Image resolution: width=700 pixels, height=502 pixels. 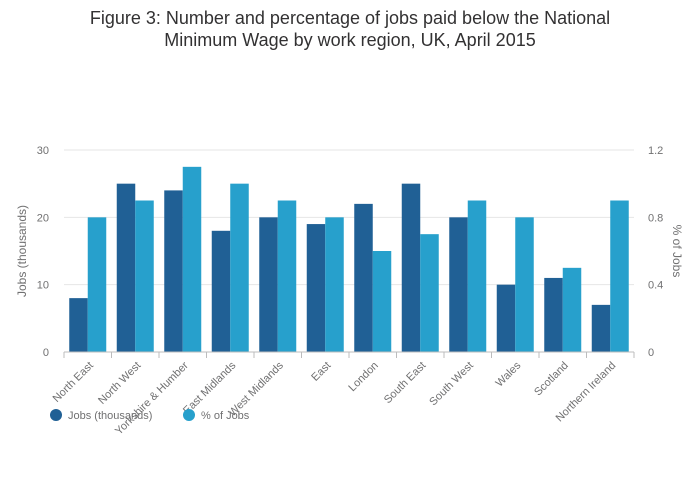 I want to click on y2-tick-label: 1.2, so click(x=655, y=151).